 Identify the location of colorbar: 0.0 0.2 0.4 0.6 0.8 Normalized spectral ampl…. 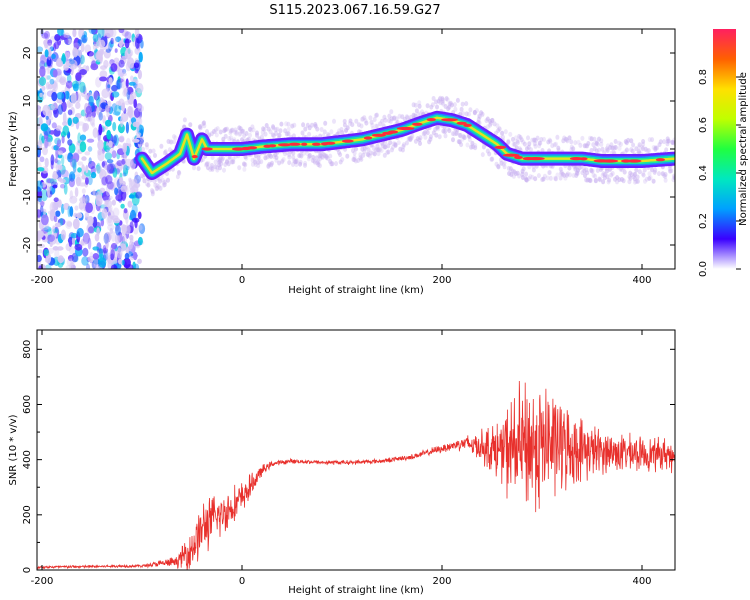
(723, 153).